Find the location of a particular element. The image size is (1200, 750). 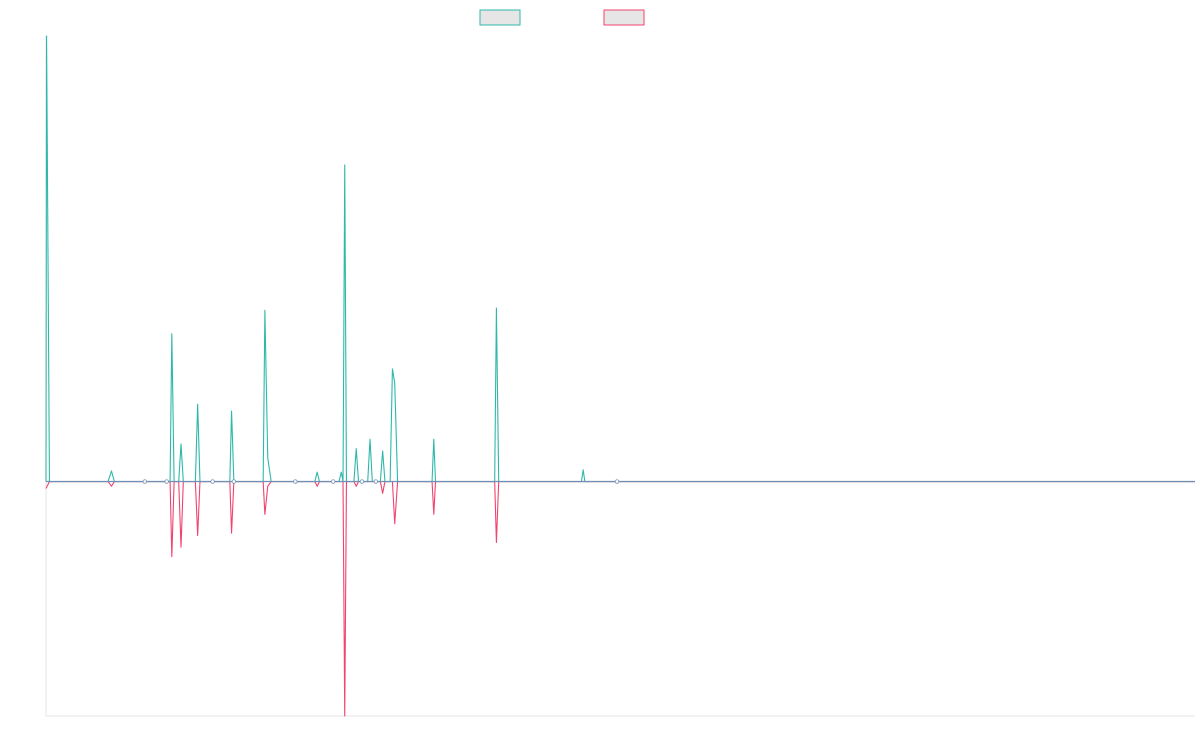

legend-swatch-negative is located at coordinates (624, 17).